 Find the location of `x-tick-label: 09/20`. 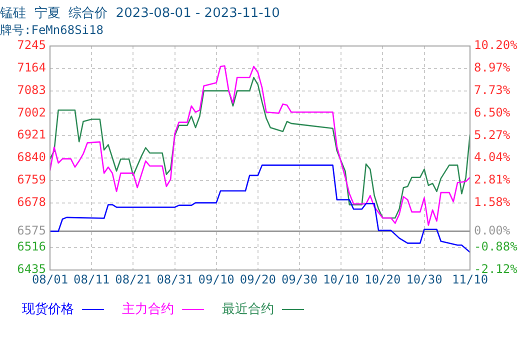

x-tick-label: 09/20 is located at coordinates (258, 279).